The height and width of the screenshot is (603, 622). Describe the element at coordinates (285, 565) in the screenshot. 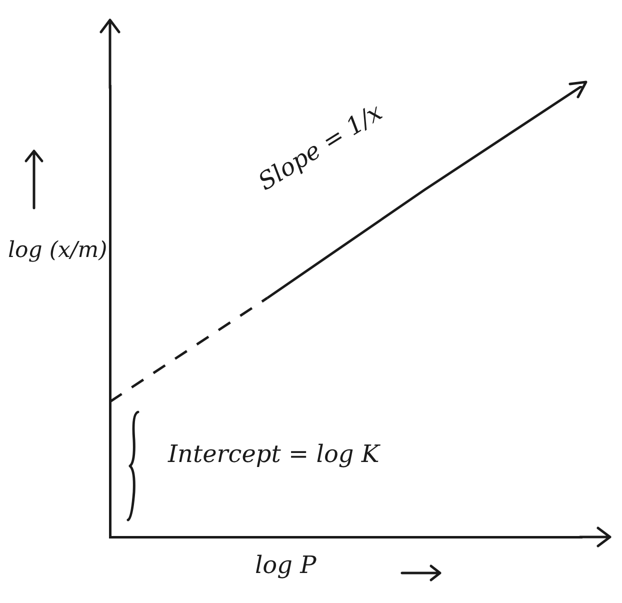

I see `x-axis-title: log P` at that location.